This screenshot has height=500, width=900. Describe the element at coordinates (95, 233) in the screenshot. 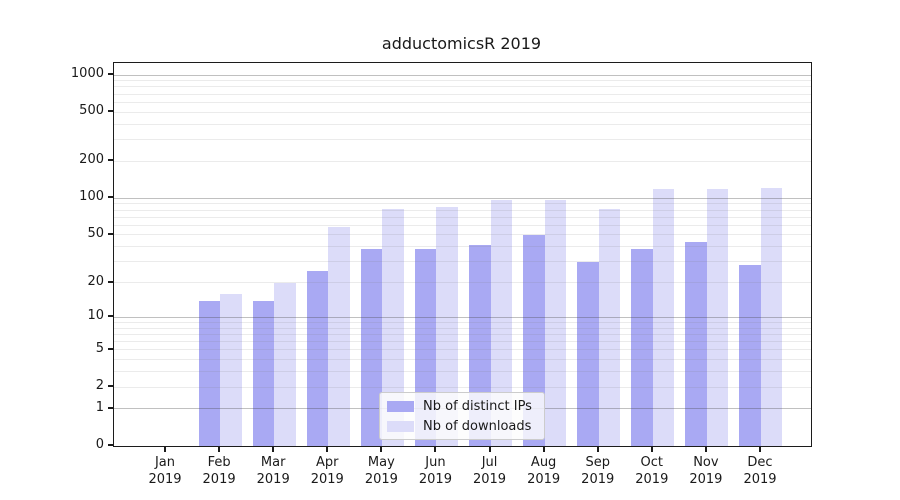

I see `y-tick-label-50: 50` at that location.